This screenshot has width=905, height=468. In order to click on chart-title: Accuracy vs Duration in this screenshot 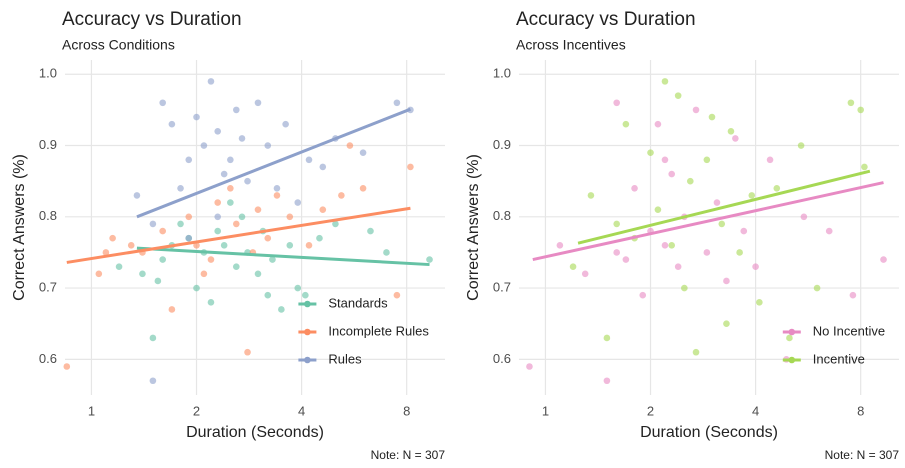, I will do `click(152, 19)`.